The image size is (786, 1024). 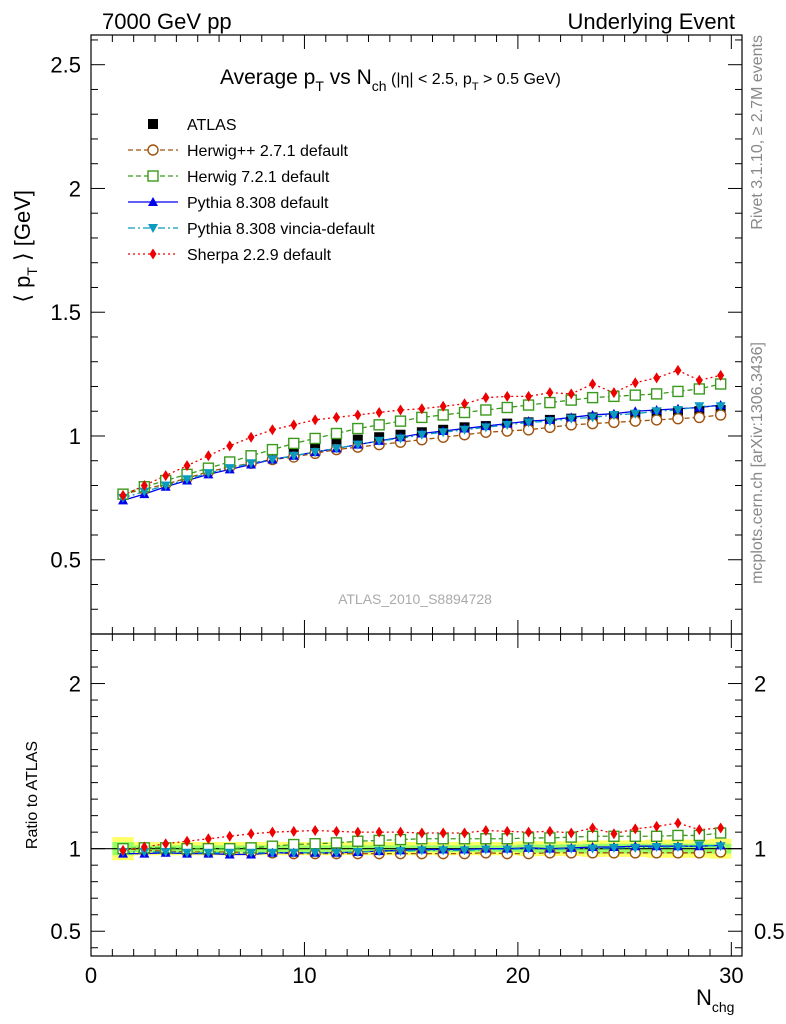 What do you see at coordinates (32, 795) in the screenshot?
I see `ratio-y-label: Ratio to ATLAS` at bounding box center [32, 795].